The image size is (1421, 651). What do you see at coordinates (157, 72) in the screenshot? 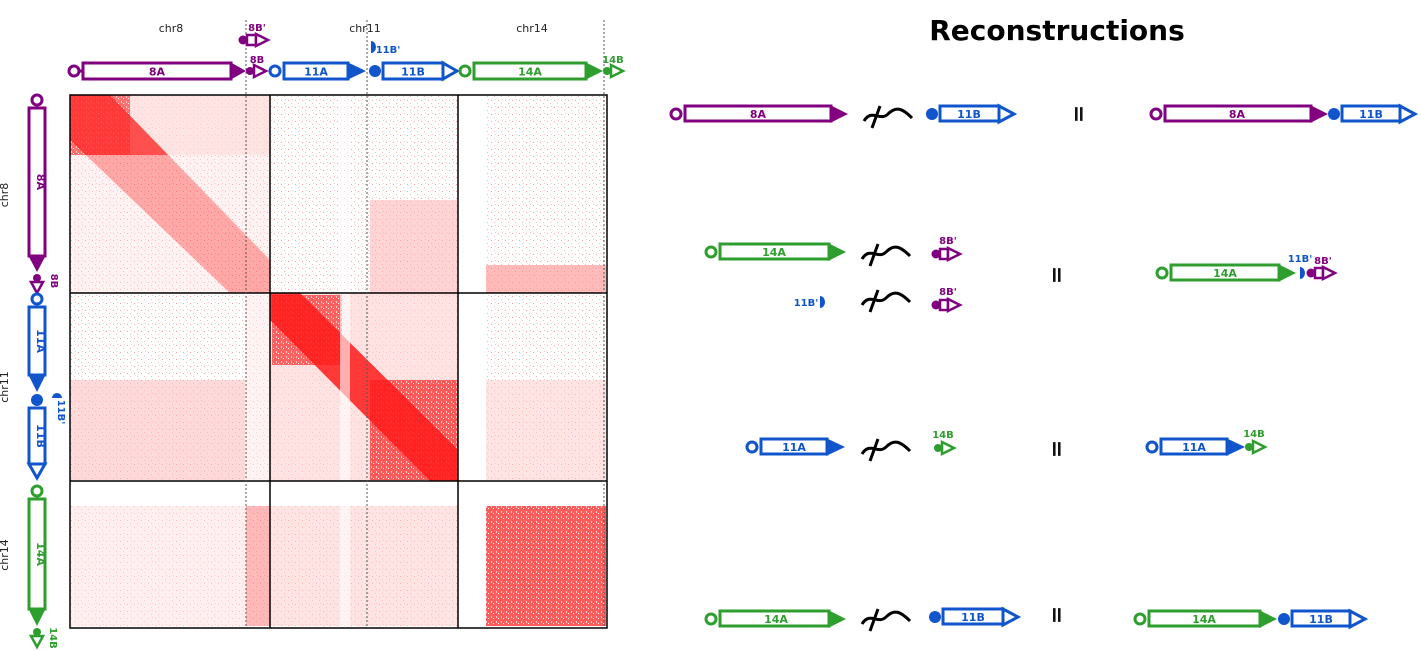
I see `segment-8a-top-label: 8A` at bounding box center [157, 72].